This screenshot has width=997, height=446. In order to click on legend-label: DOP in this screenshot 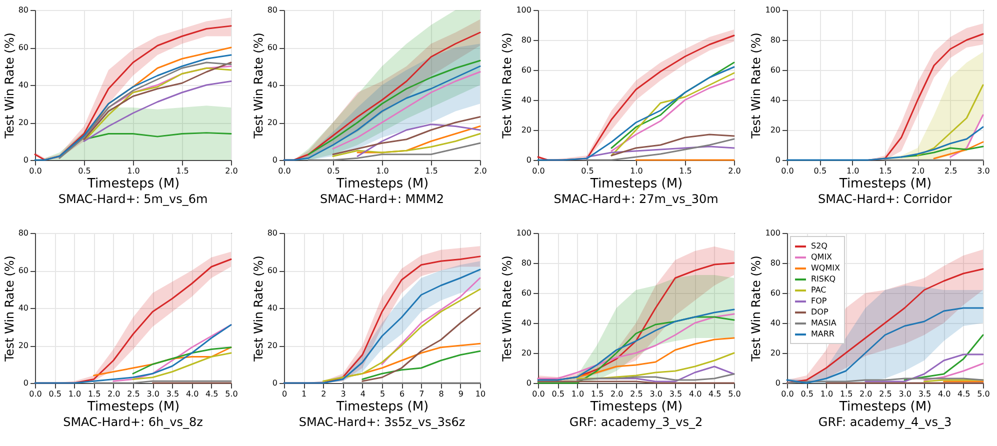, I will do `click(819, 312)`.